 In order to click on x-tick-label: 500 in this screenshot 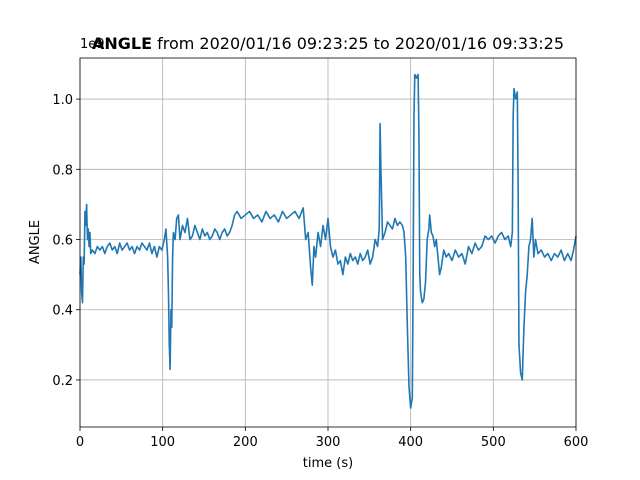, I will do `click(493, 442)`.